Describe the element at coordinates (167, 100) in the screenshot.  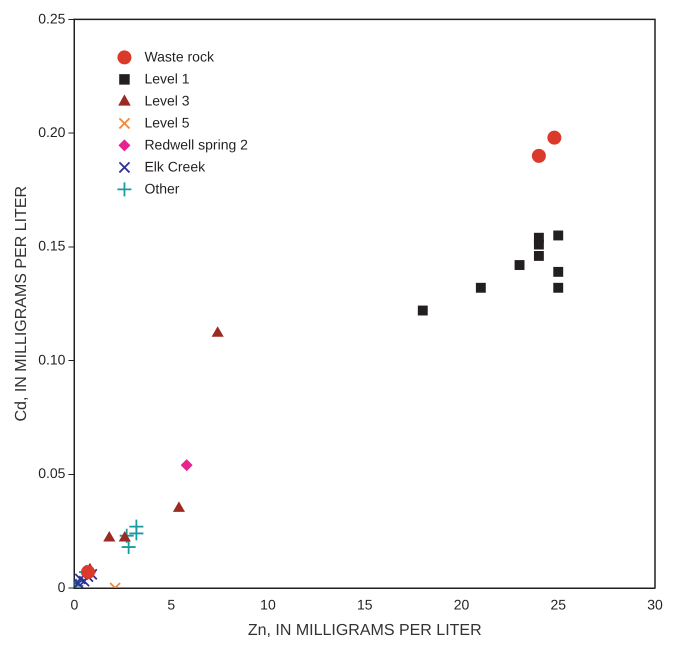
I see `legend-label: Level 3` at that location.